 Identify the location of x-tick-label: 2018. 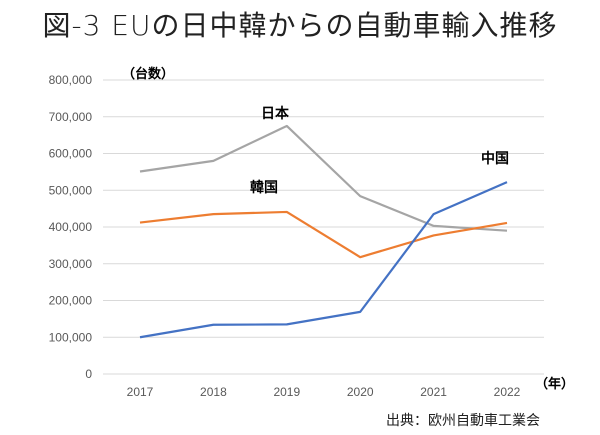
(213, 392).